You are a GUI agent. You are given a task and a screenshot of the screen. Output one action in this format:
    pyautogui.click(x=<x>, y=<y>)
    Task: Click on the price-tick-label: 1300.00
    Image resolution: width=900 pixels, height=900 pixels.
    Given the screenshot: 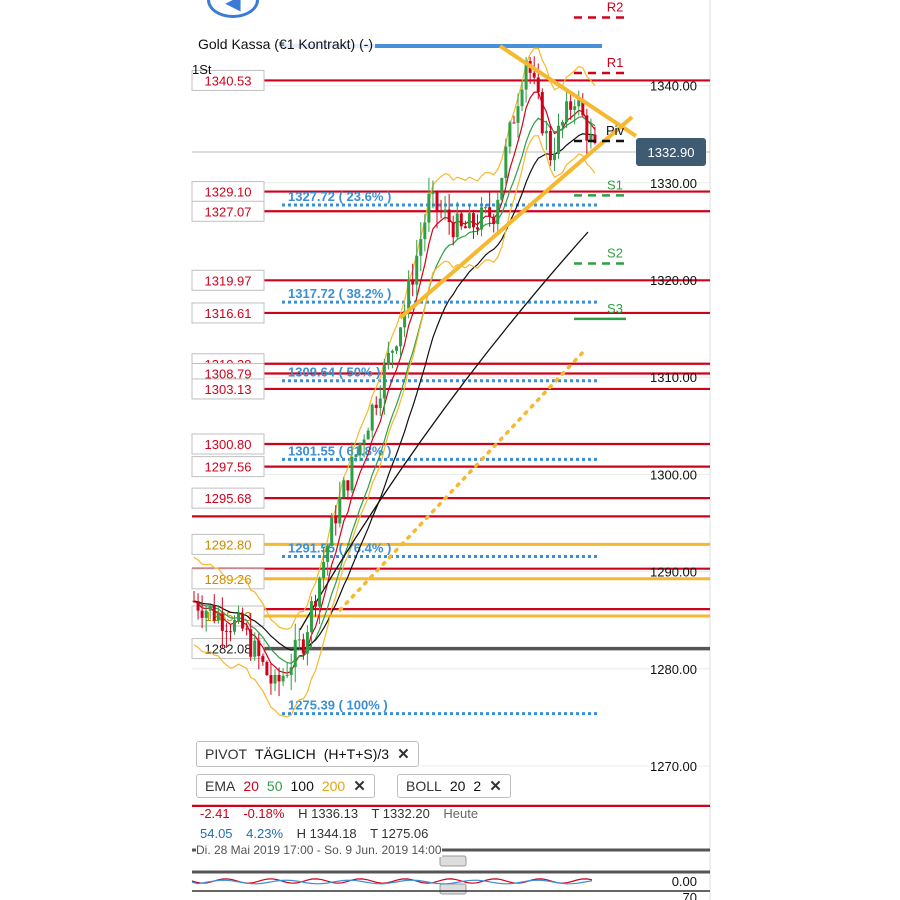 What is the action you would take?
    pyautogui.click(x=673, y=474)
    